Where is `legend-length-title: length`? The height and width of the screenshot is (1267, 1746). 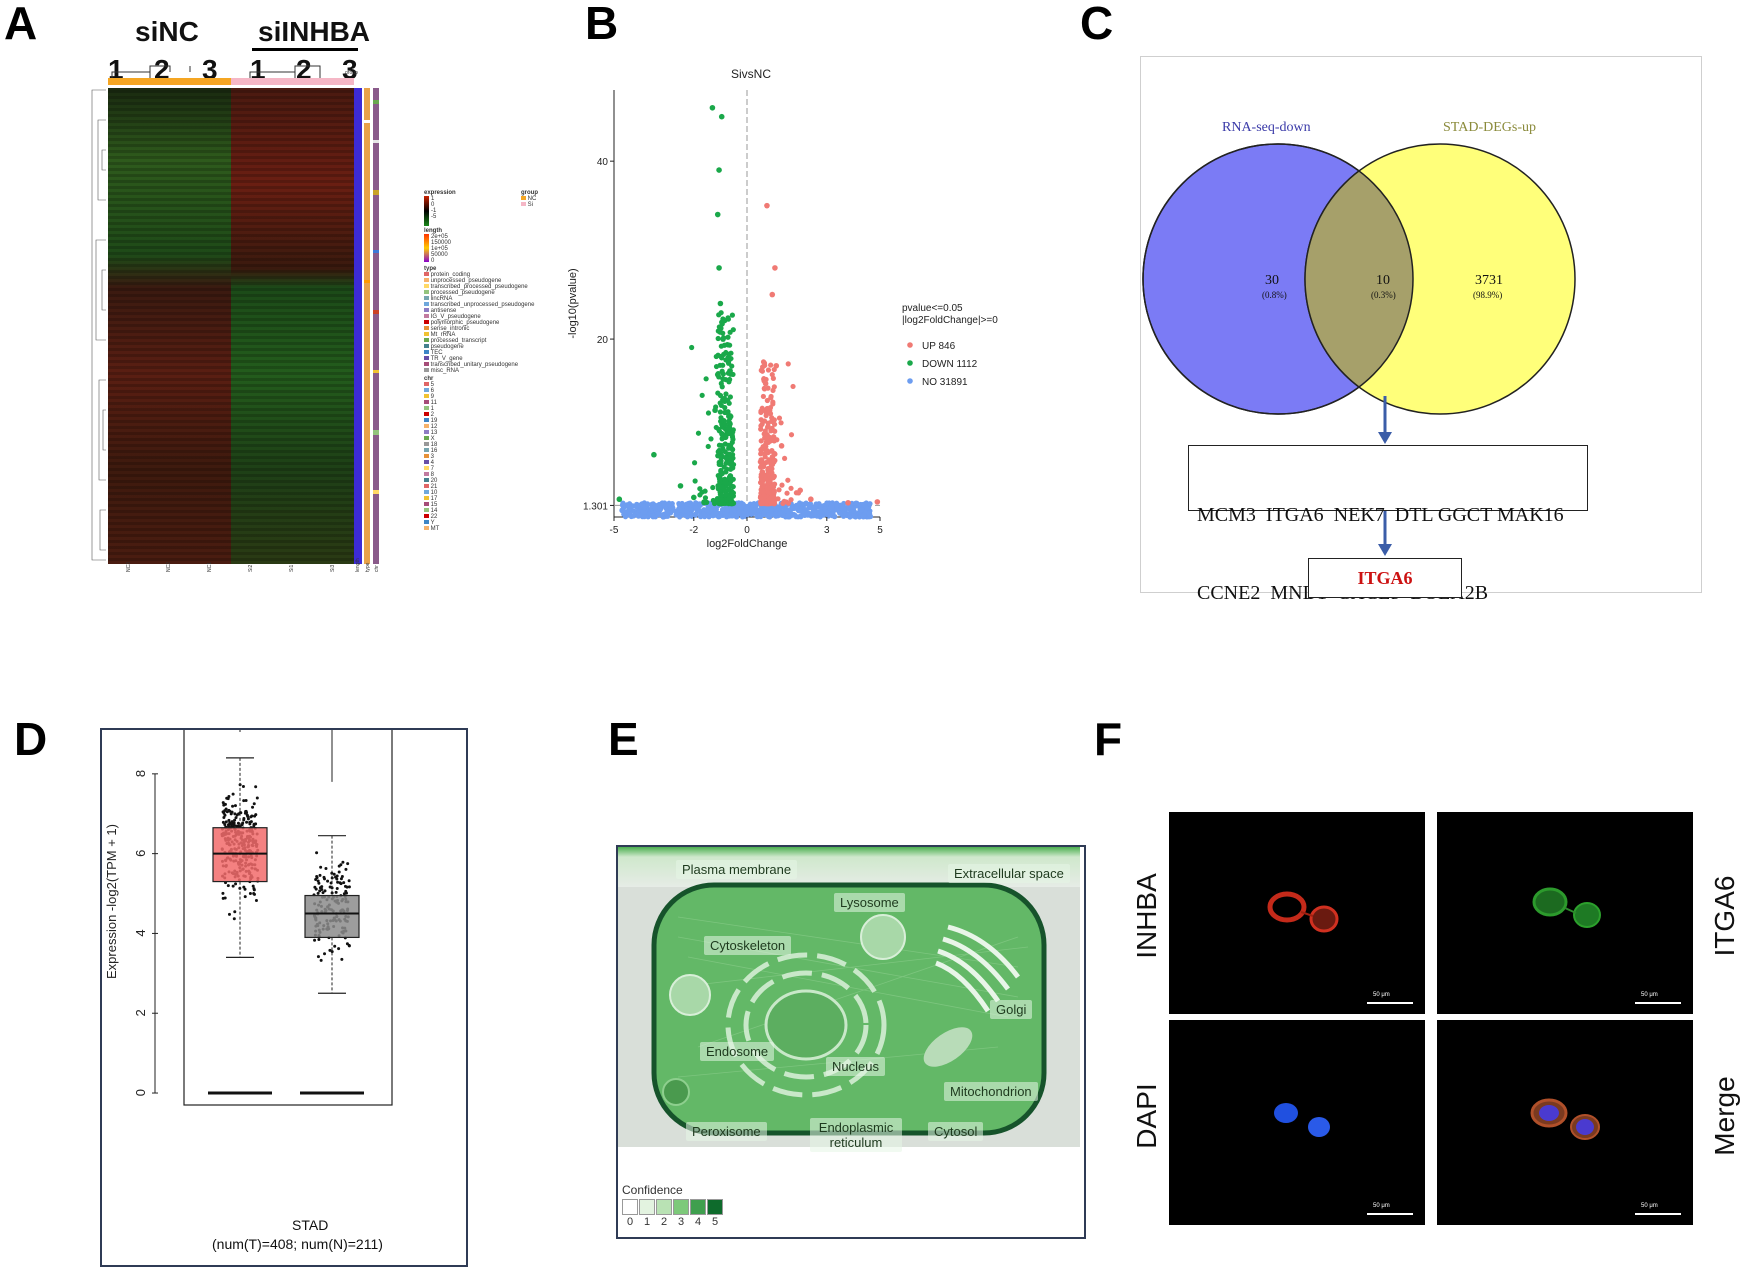 legend-length-title: length is located at coordinates (433, 231).